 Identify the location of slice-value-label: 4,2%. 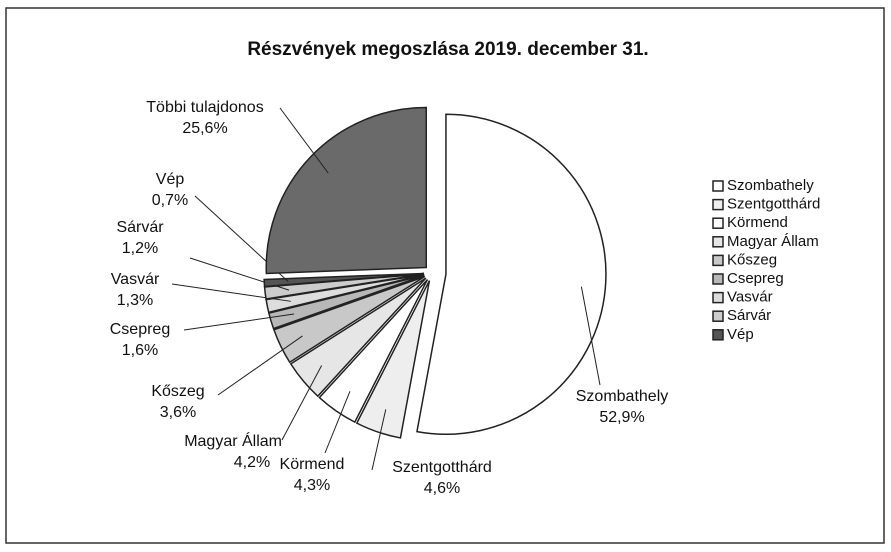
(252, 462).